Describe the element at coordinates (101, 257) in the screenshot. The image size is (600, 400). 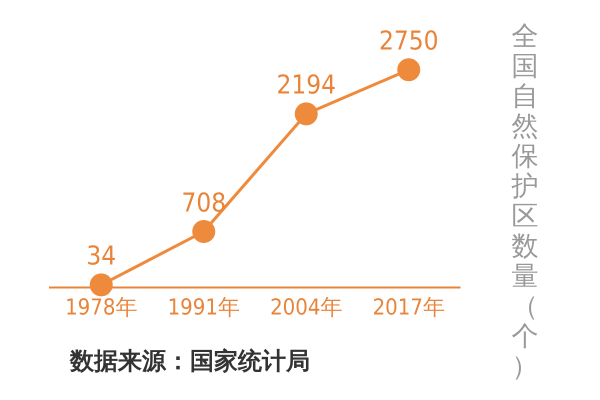
I see `data-label: 34` at that location.